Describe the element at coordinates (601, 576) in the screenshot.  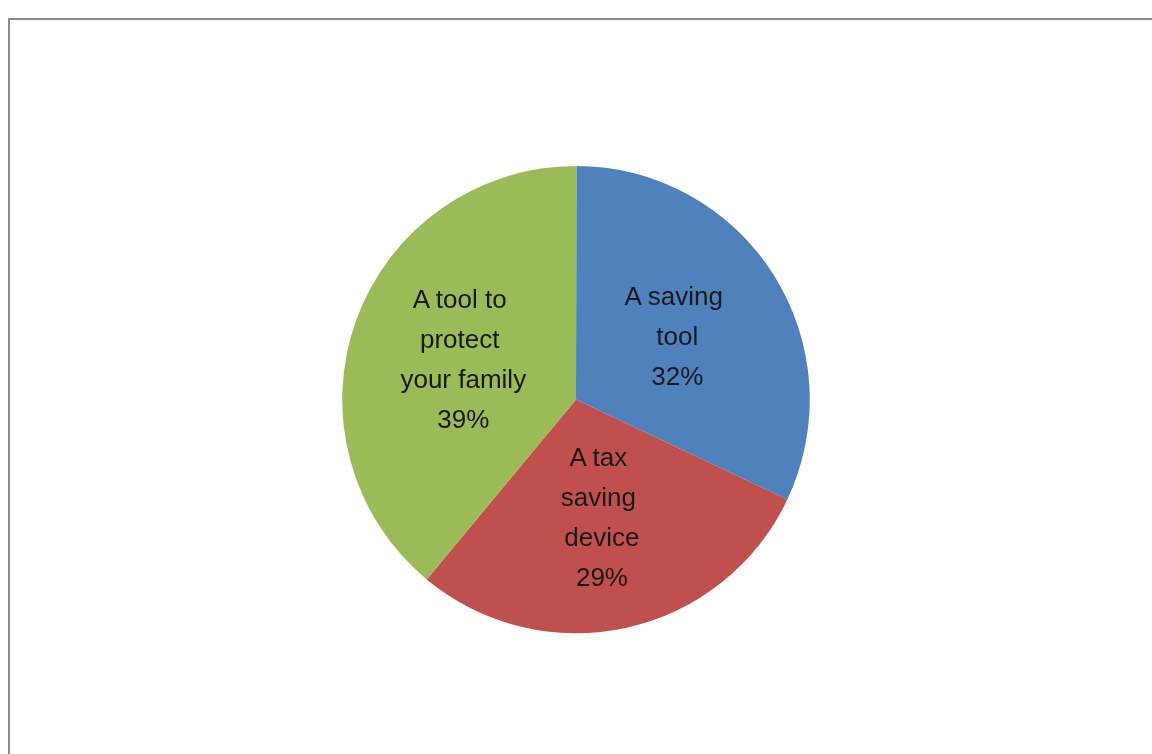
I see `data-label: 29%` at that location.